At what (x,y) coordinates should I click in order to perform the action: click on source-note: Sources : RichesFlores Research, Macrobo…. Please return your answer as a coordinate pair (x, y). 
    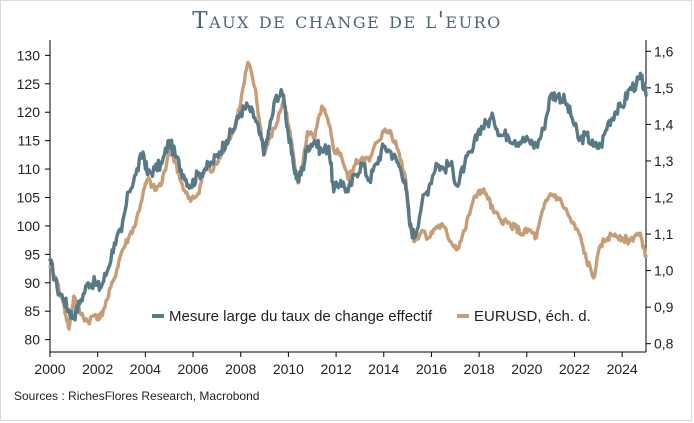
    Looking at the image, I should click on (137, 396).